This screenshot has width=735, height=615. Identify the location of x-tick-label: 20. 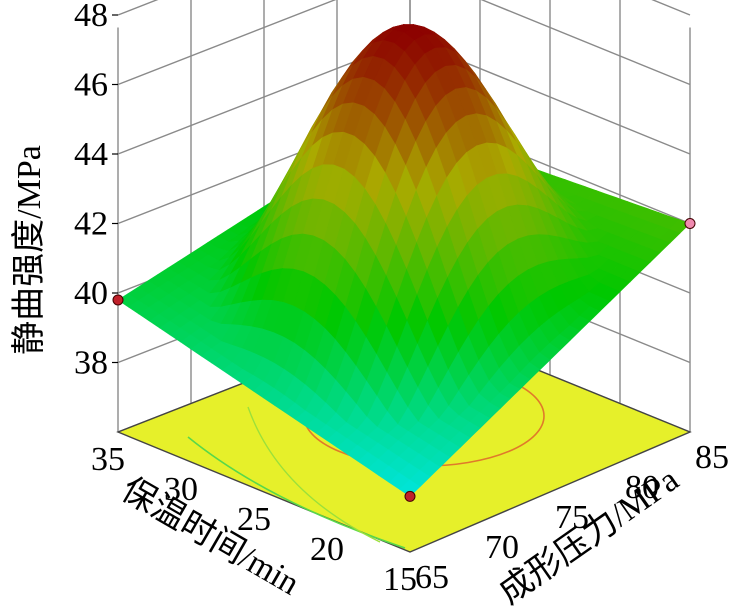
(327, 549).